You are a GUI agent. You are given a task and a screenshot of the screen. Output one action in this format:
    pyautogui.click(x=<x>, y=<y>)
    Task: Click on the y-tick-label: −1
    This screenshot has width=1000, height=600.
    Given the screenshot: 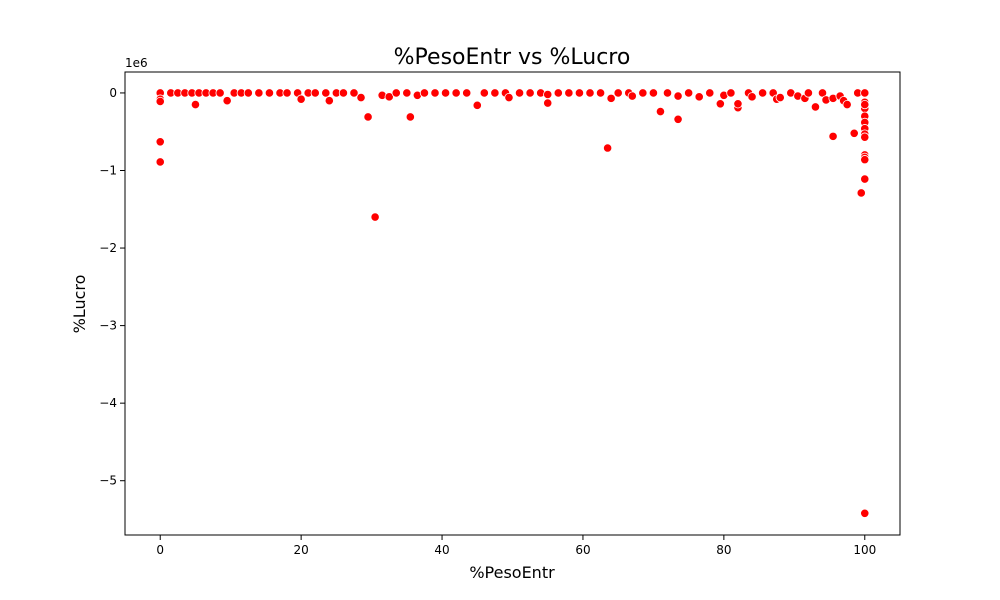 What is the action you would take?
    pyautogui.click(x=108, y=170)
    